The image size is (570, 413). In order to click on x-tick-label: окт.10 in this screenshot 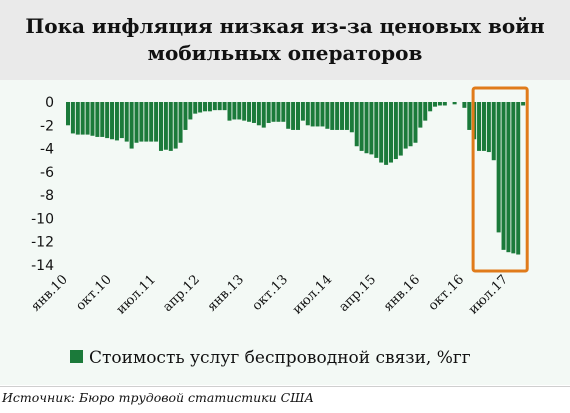, I will do `click(94, 293)`.